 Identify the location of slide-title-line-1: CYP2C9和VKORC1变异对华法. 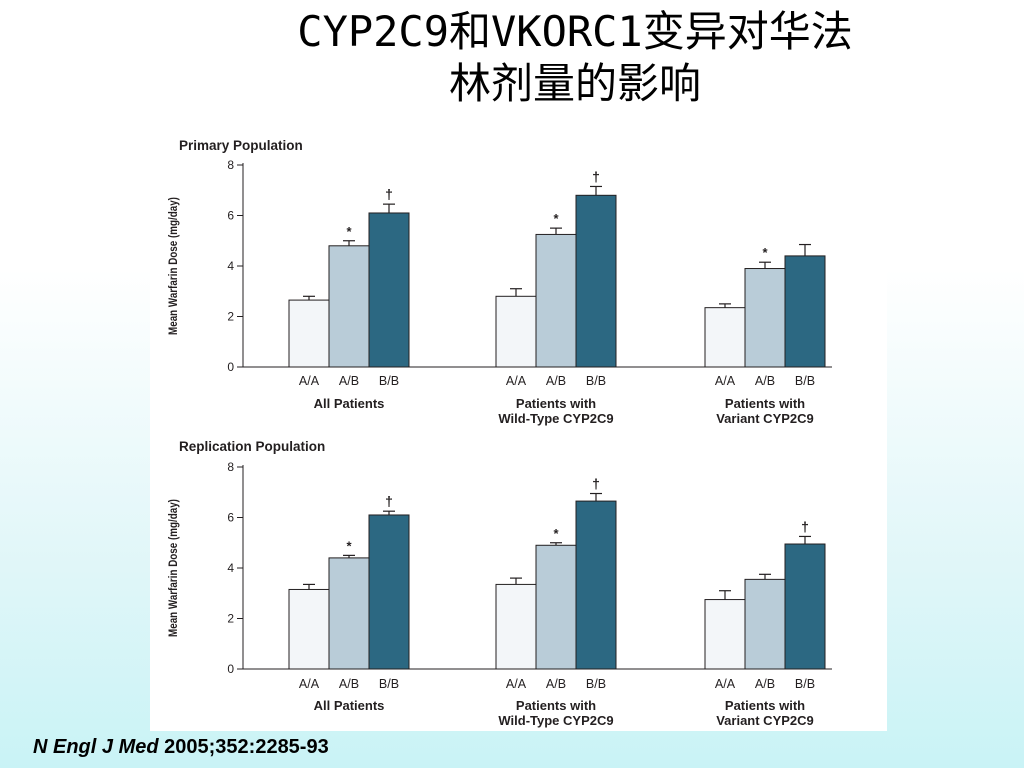
(575, 31).